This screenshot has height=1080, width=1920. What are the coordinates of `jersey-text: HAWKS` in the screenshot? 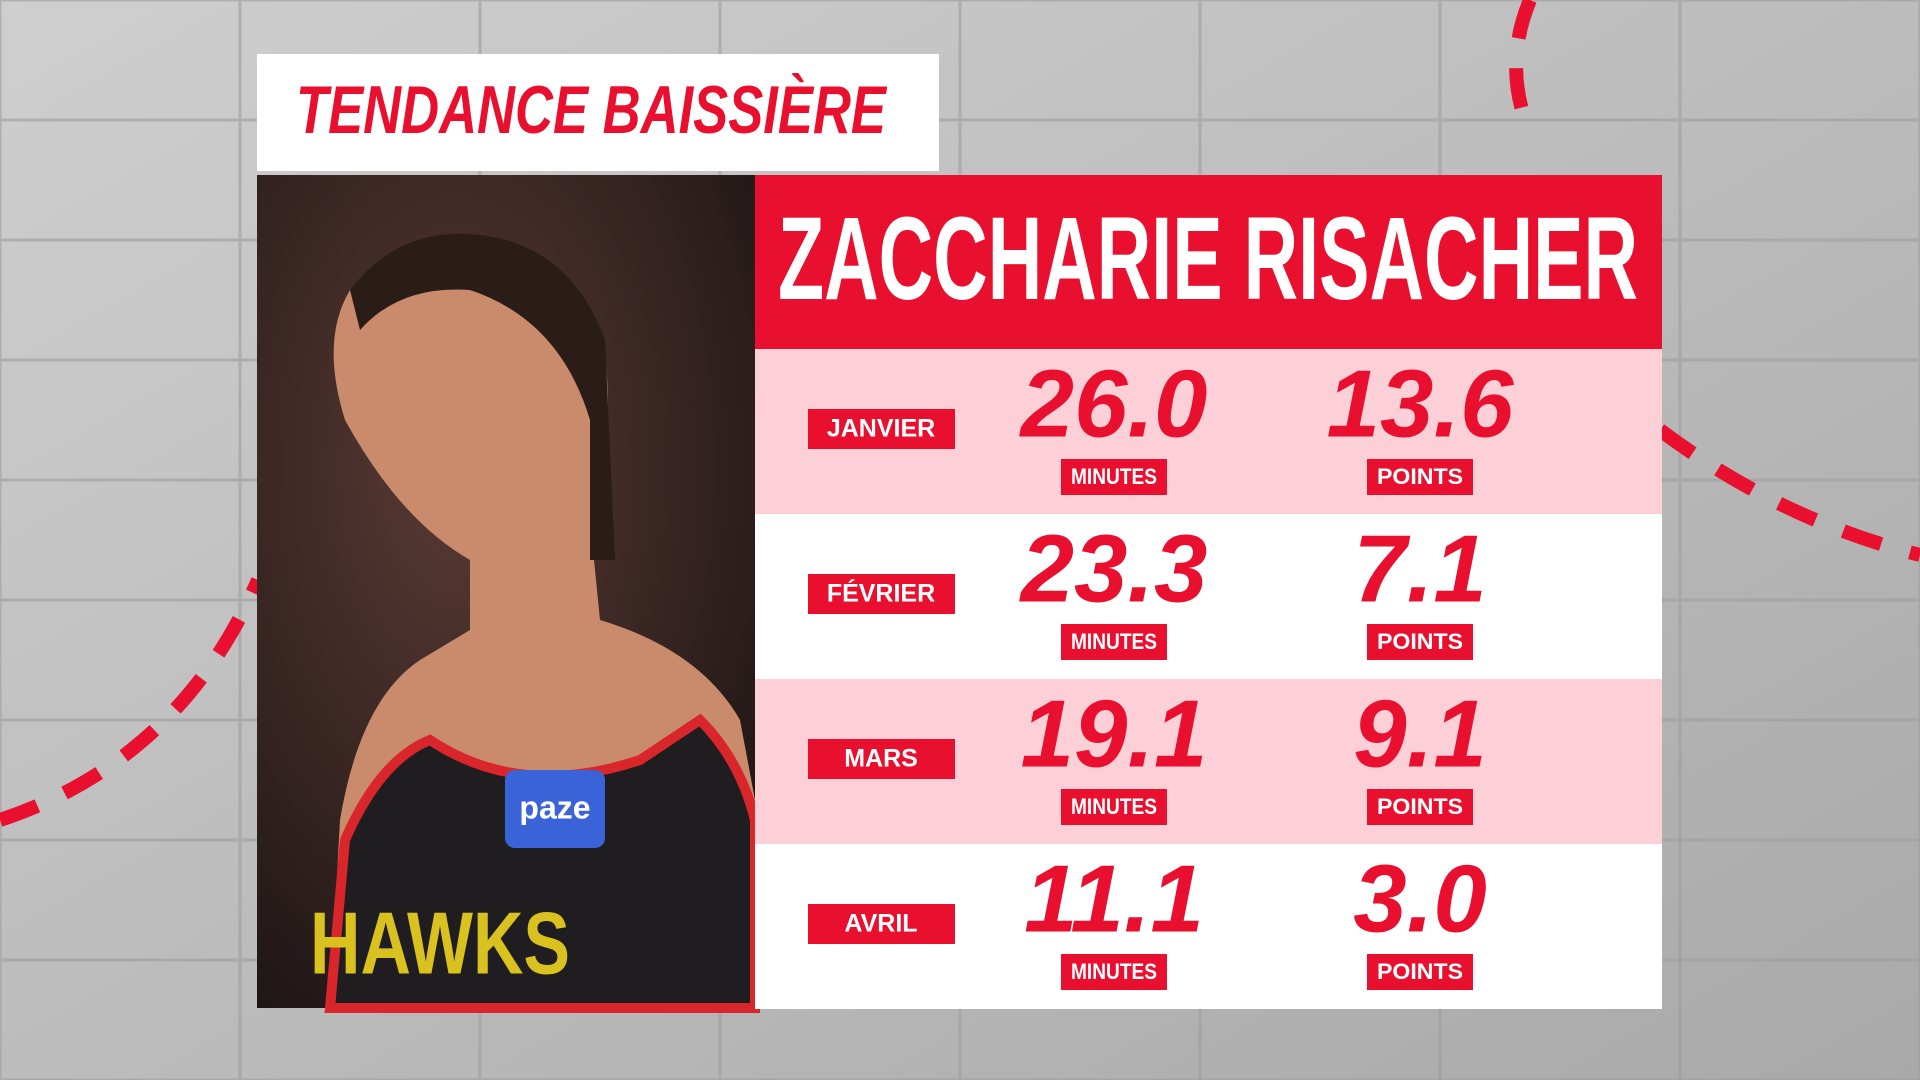 It's located at (440, 942).